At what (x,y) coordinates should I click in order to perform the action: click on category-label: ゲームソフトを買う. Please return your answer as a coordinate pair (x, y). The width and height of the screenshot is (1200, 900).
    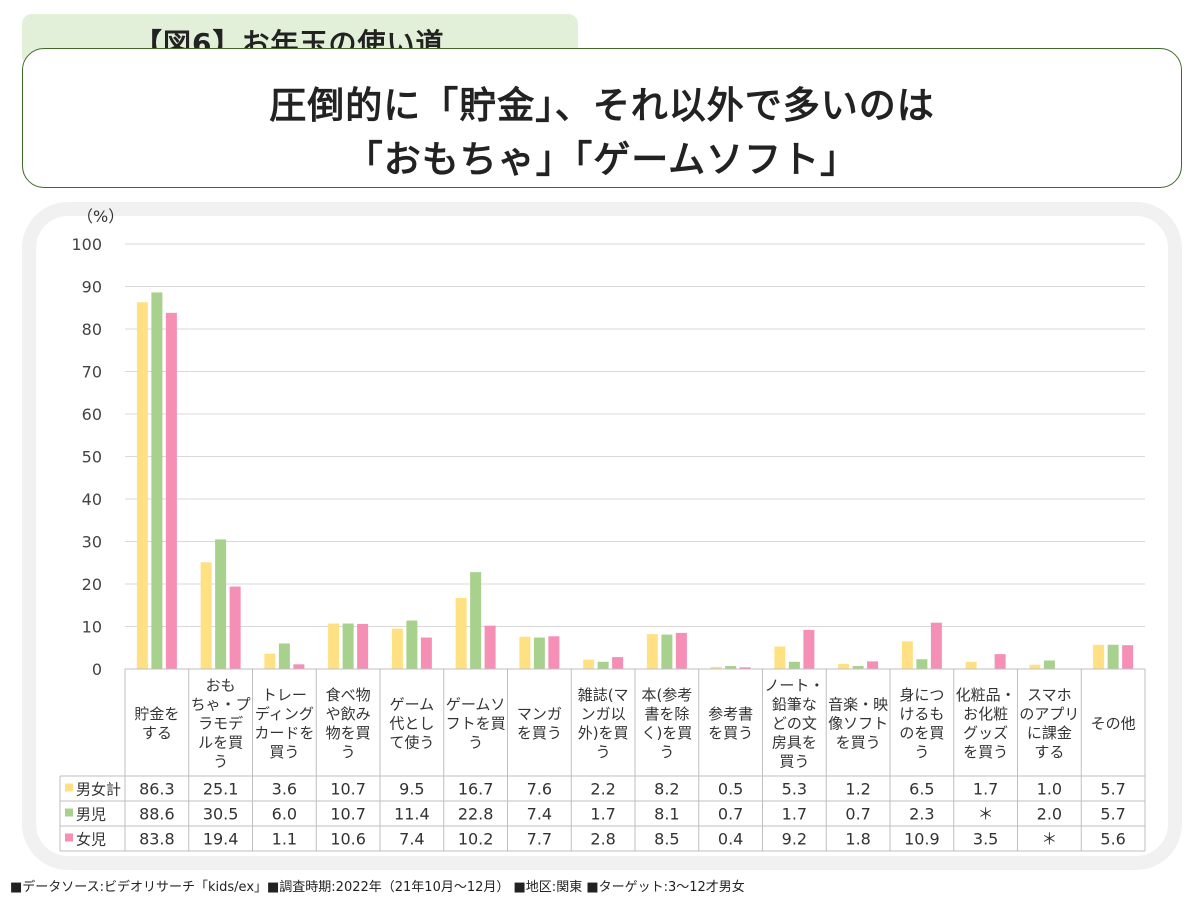
    Looking at the image, I should click on (476, 724).